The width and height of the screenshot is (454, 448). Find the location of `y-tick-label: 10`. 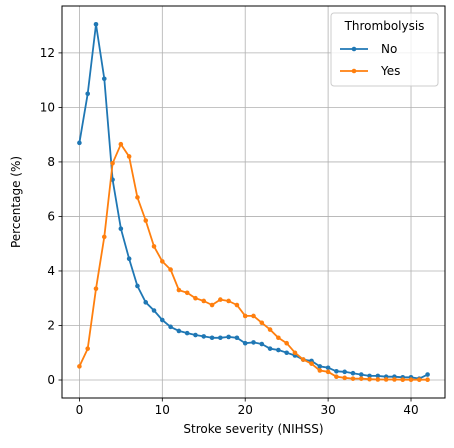

y-tick-label: 10 is located at coordinates (47, 107).